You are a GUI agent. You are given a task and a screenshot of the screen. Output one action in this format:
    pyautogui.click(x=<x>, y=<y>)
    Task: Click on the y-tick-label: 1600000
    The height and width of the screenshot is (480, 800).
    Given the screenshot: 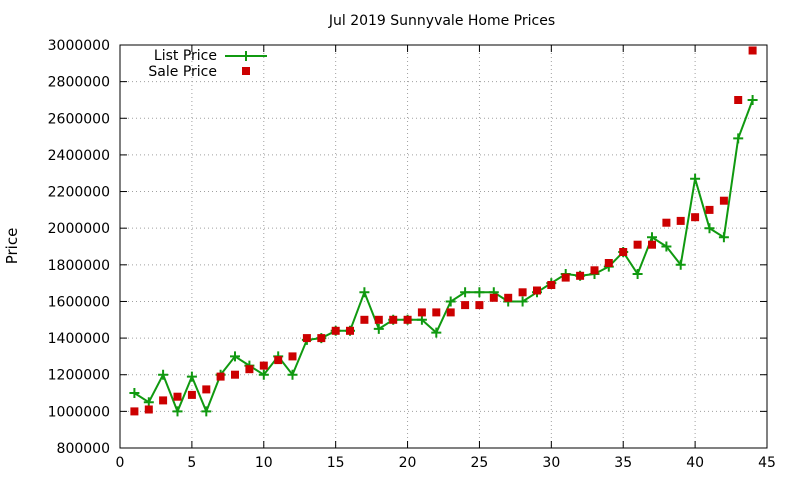 What is the action you would take?
    pyautogui.click(x=79, y=302)
    